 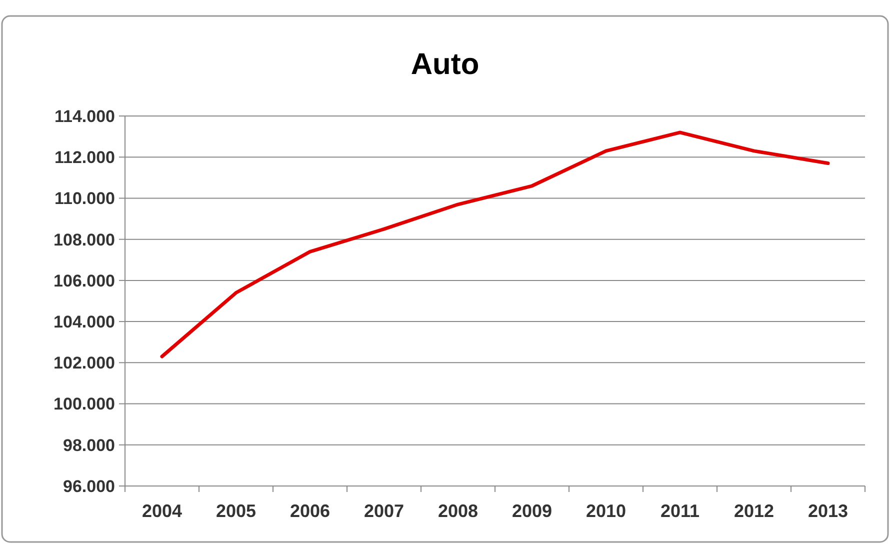 What do you see at coordinates (84, 198) in the screenshot?
I see `y-tick-label: 110.000` at bounding box center [84, 198].